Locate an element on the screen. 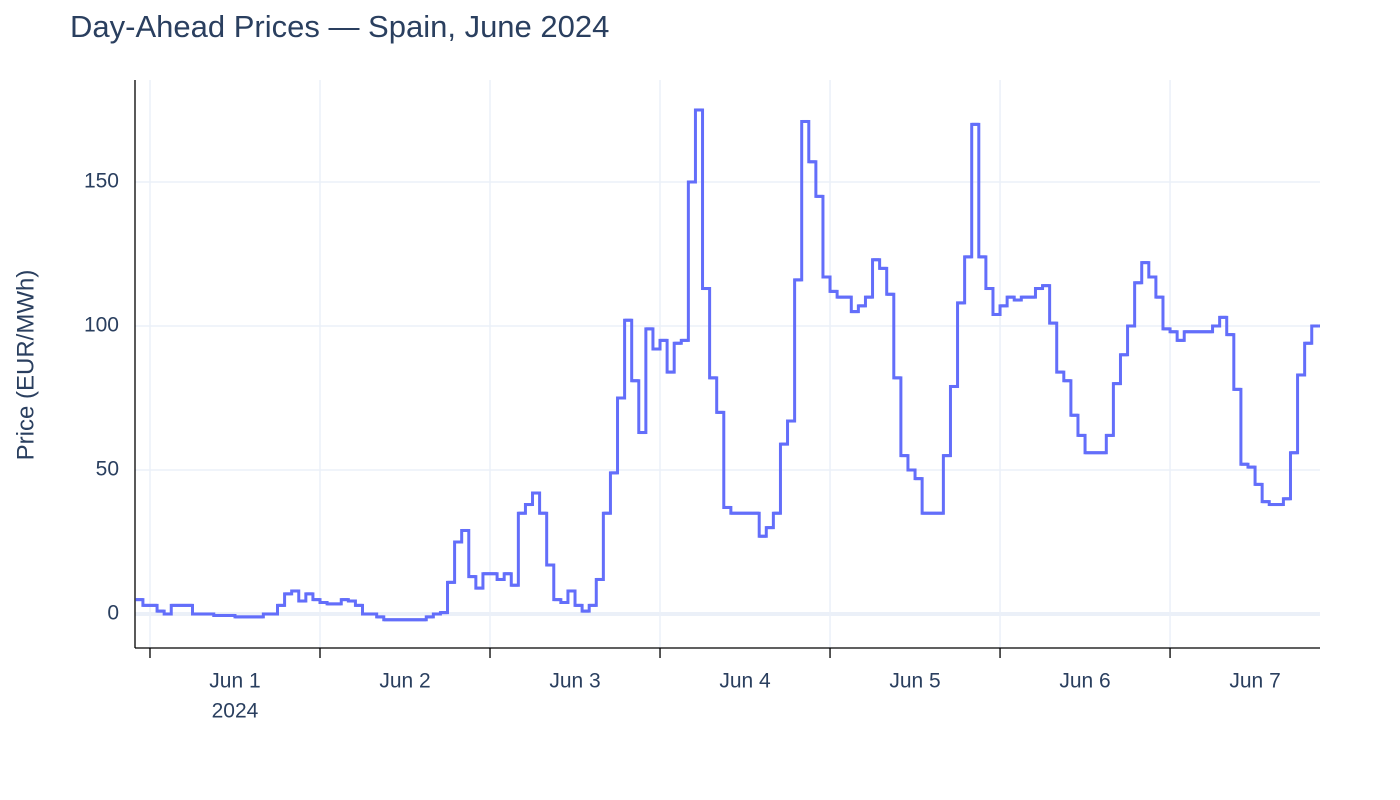 The image size is (1400, 800). x-tick-sublabel: 2024 is located at coordinates (235, 711).